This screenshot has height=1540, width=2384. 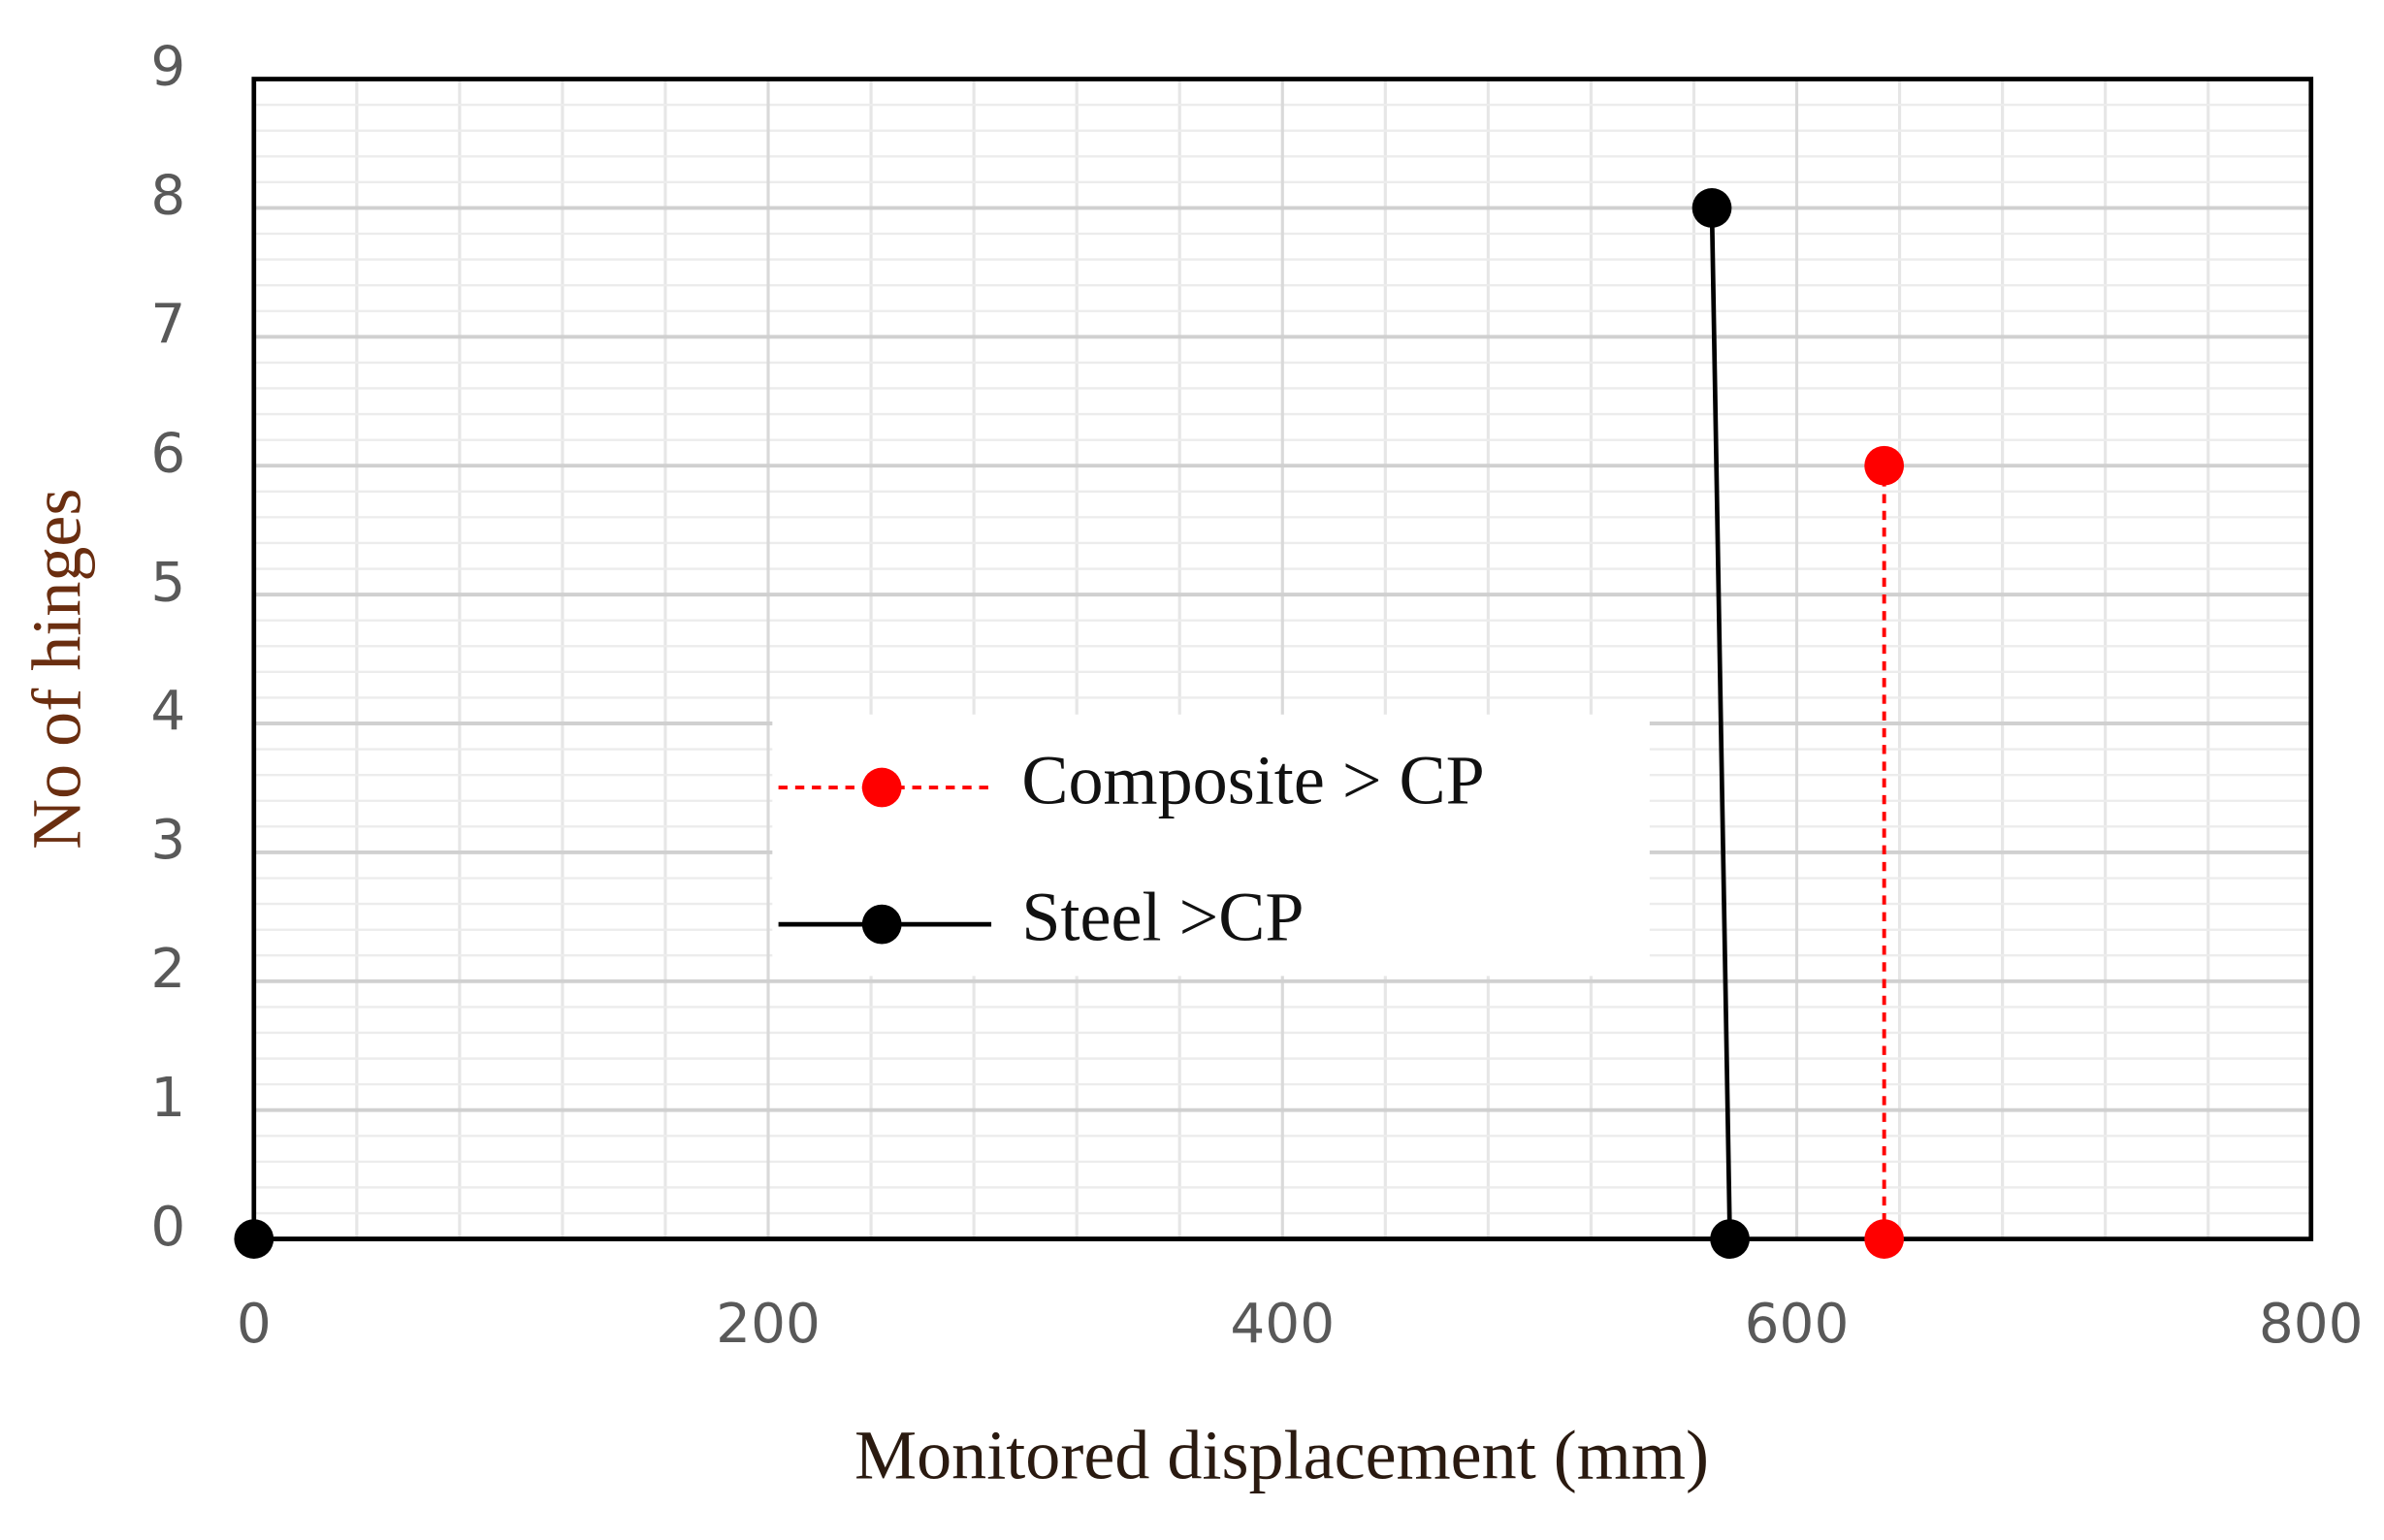 What do you see at coordinates (1211, 845) in the screenshot?
I see `legend-box` at bounding box center [1211, 845].